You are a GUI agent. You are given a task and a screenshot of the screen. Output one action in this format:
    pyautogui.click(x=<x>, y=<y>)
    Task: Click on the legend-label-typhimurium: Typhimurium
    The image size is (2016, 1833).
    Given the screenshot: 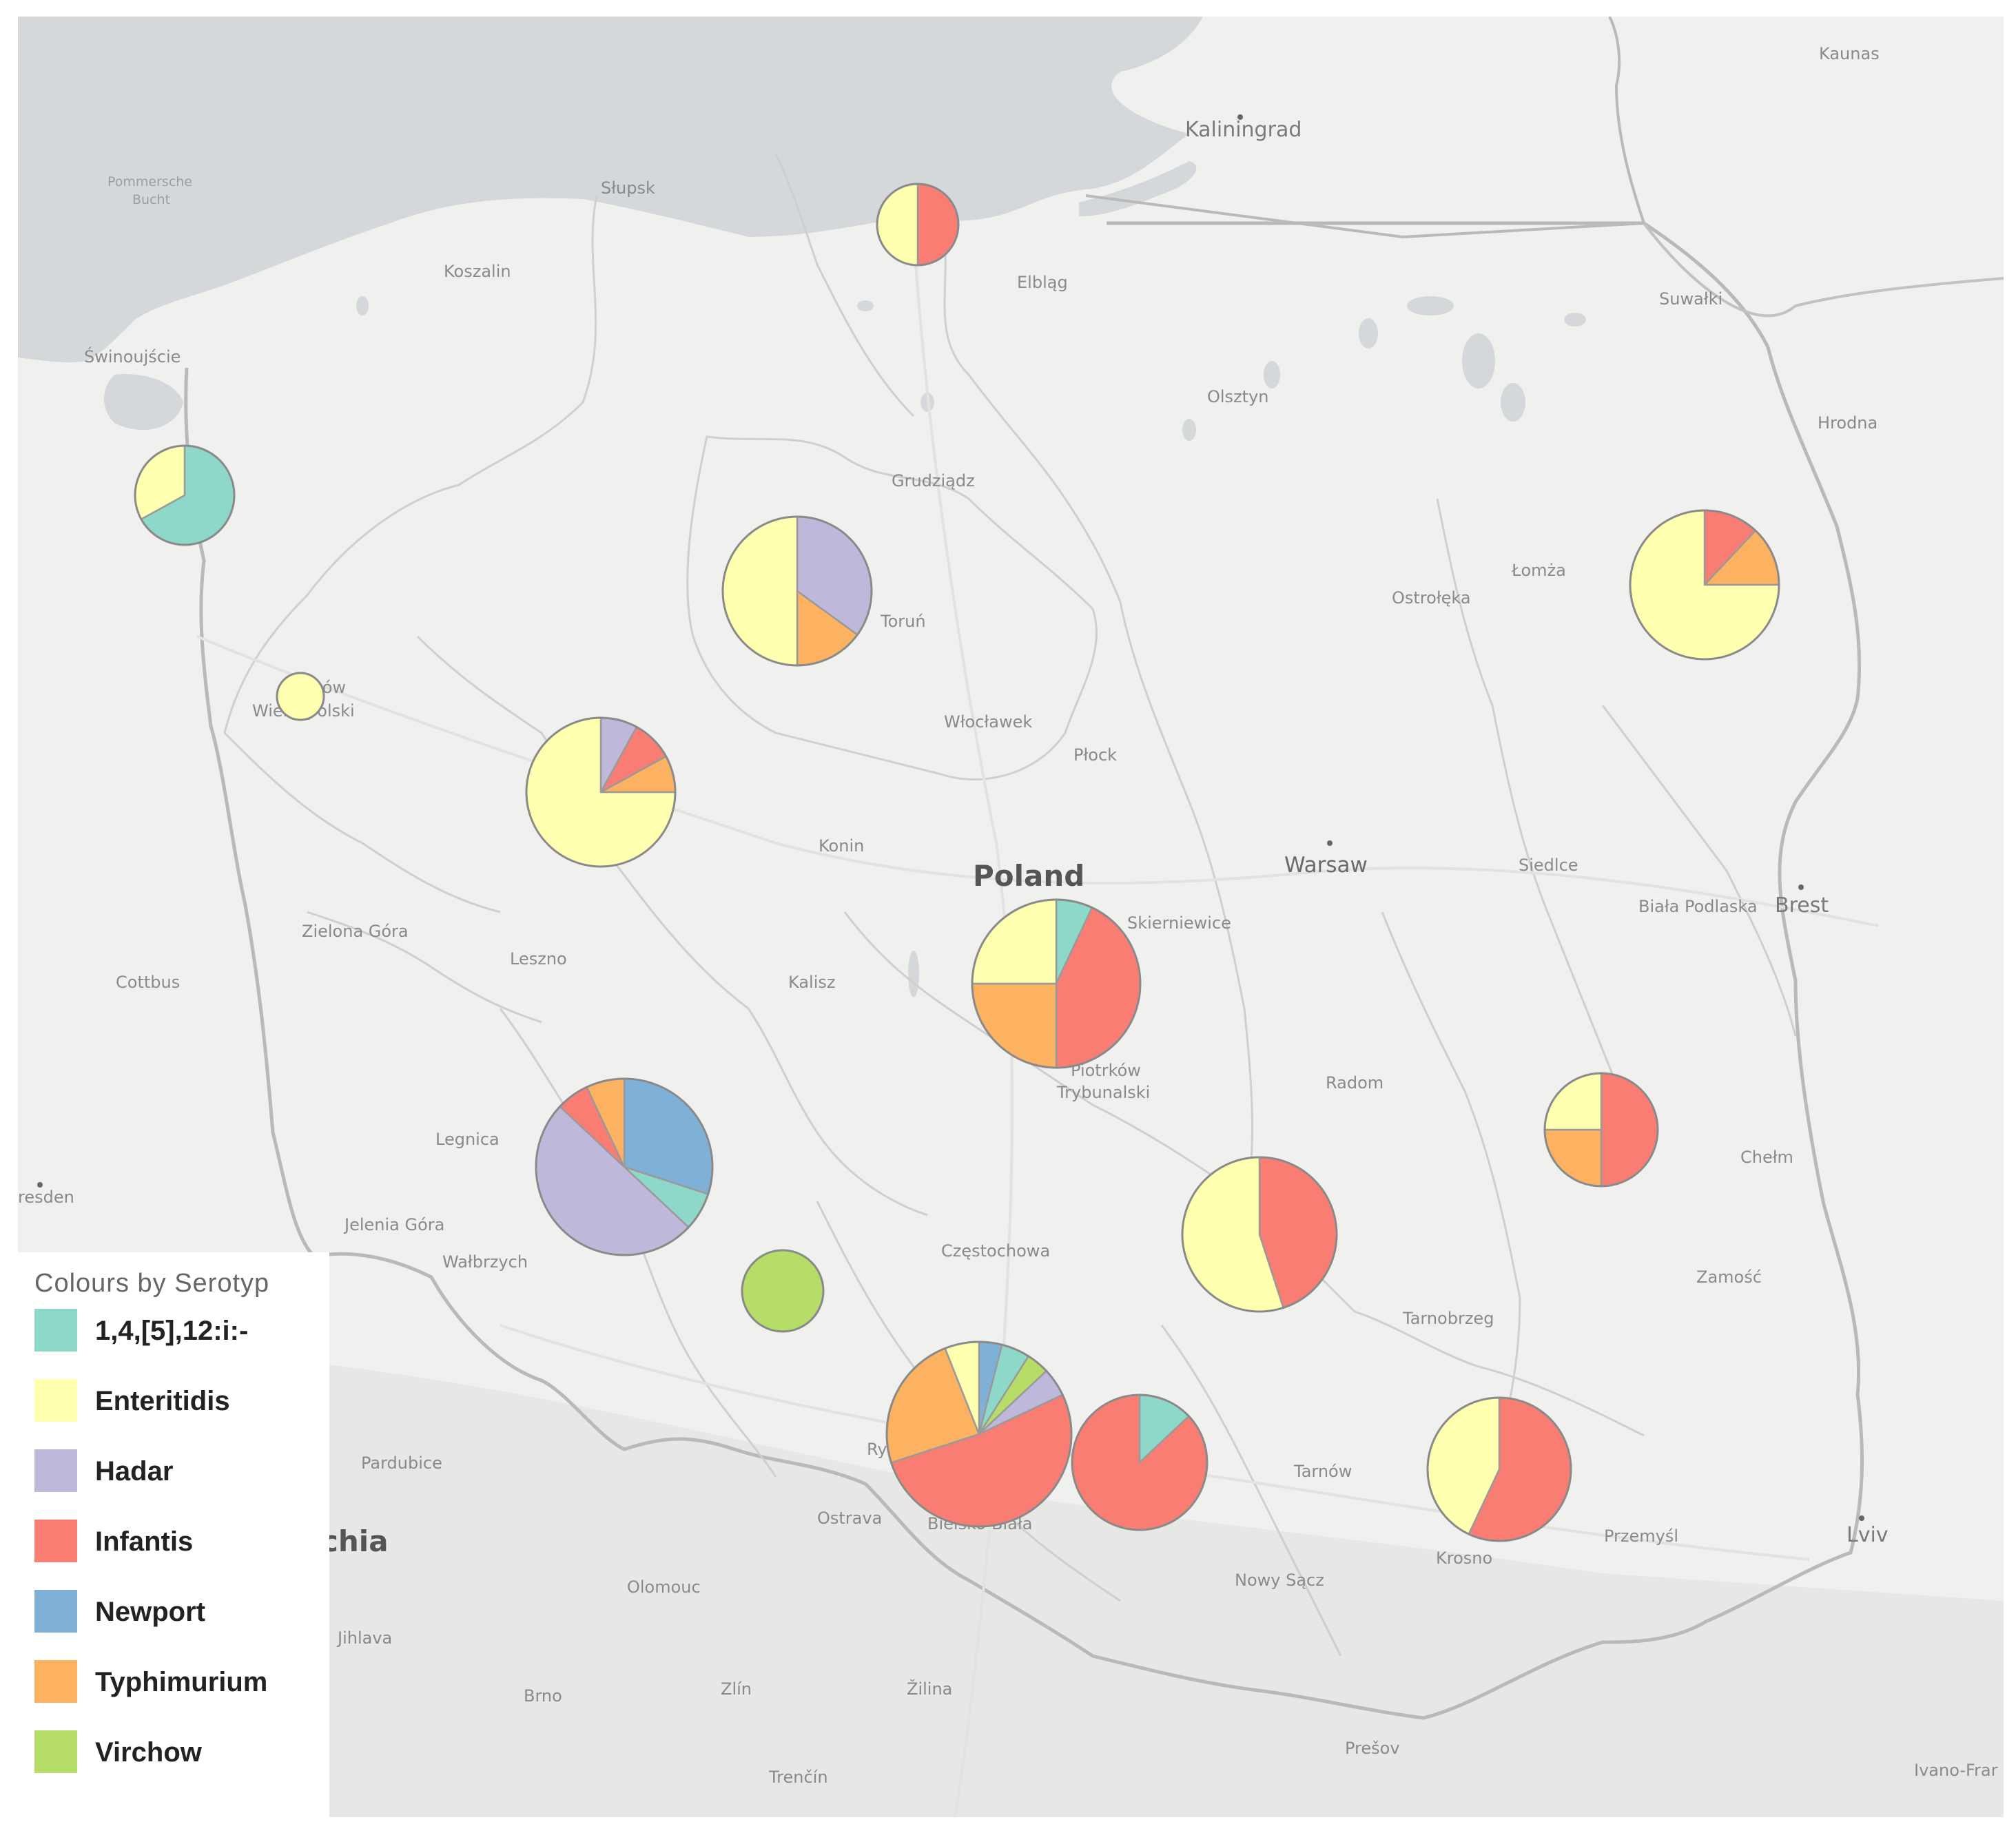 What is the action you would take?
    pyautogui.click(x=181, y=1682)
    